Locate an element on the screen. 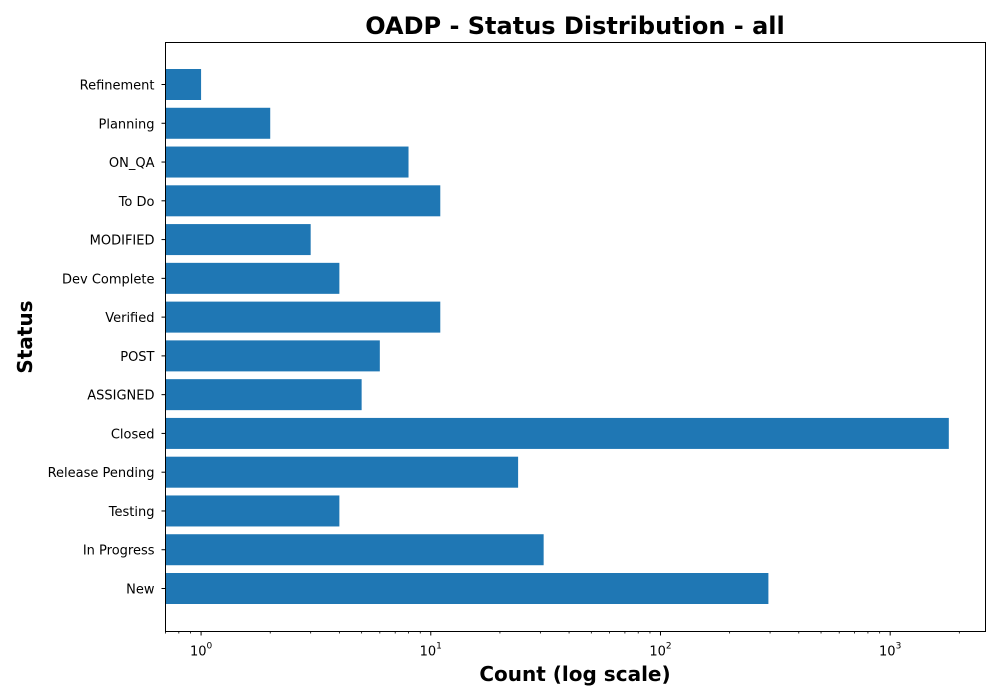 Image resolution: width=1000 pixels, height=700 pixels. y-tick-label-closed: Closed is located at coordinates (133, 434).